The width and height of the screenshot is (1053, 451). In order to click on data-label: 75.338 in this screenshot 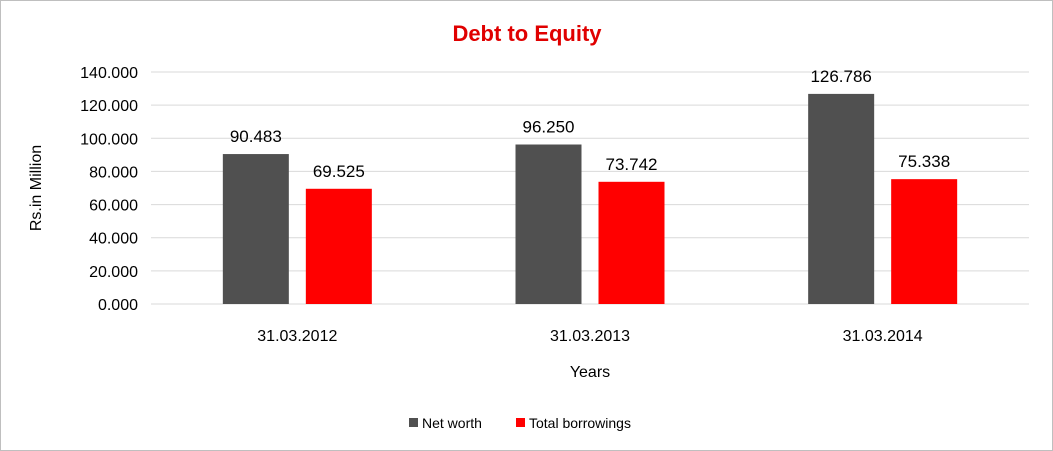, I will do `click(924, 161)`.